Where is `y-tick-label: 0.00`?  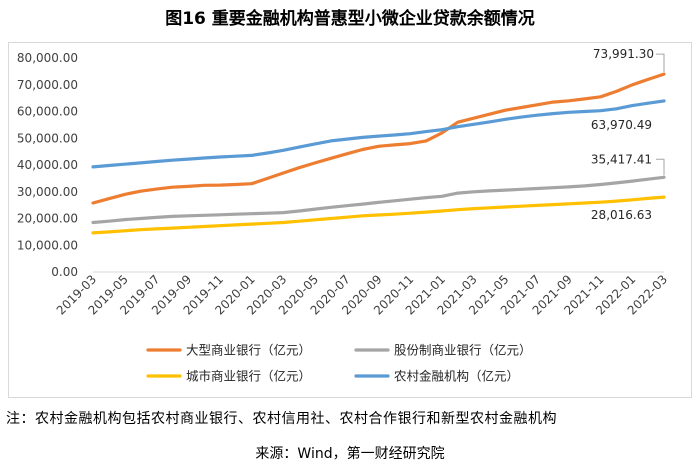 y-tick-label: 0.00 is located at coordinates (64, 272).